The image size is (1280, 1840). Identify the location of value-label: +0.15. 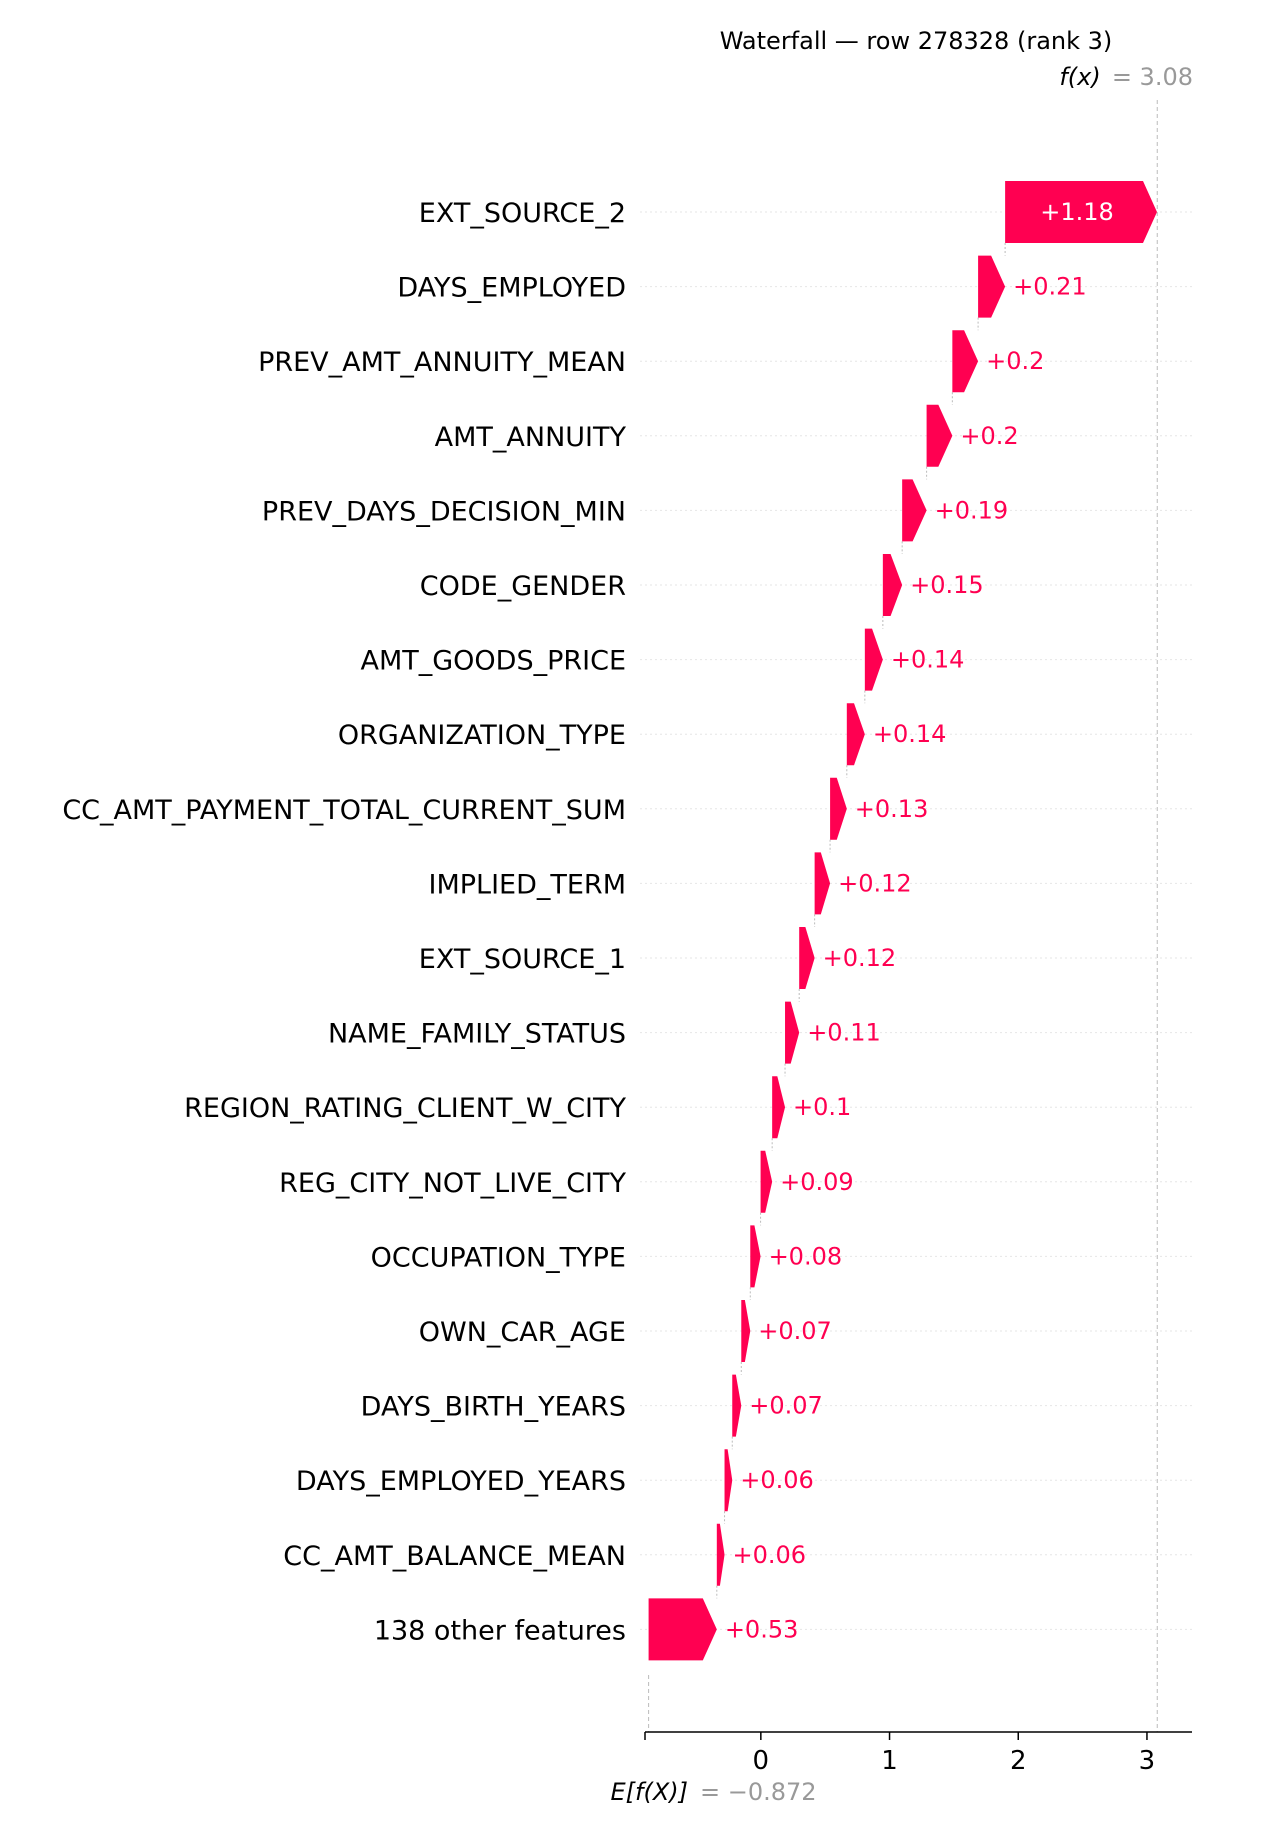
(947, 585).